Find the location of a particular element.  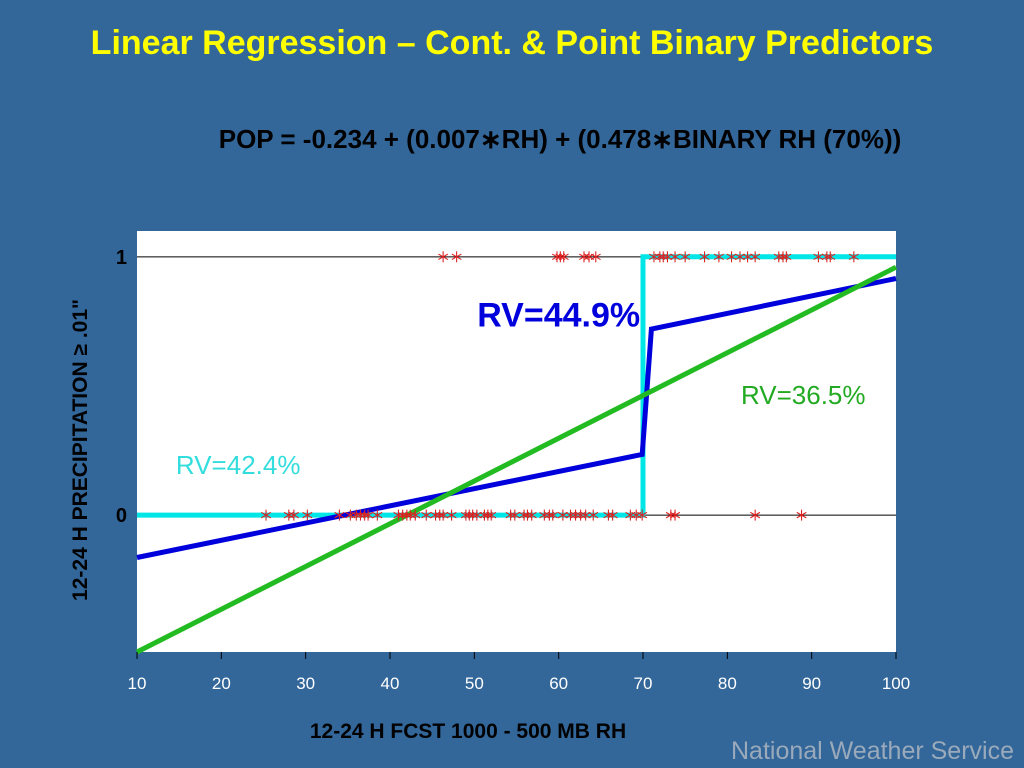

rv-annotation-1: RV=44.9% is located at coordinates (558, 316).